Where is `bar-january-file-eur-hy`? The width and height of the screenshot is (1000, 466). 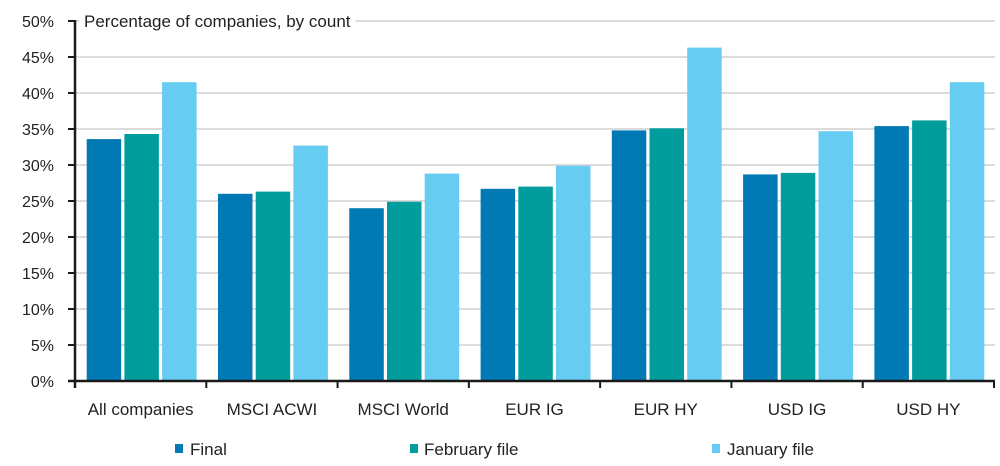
bar-january-file-eur-hy is located at coordinates (704, 214).